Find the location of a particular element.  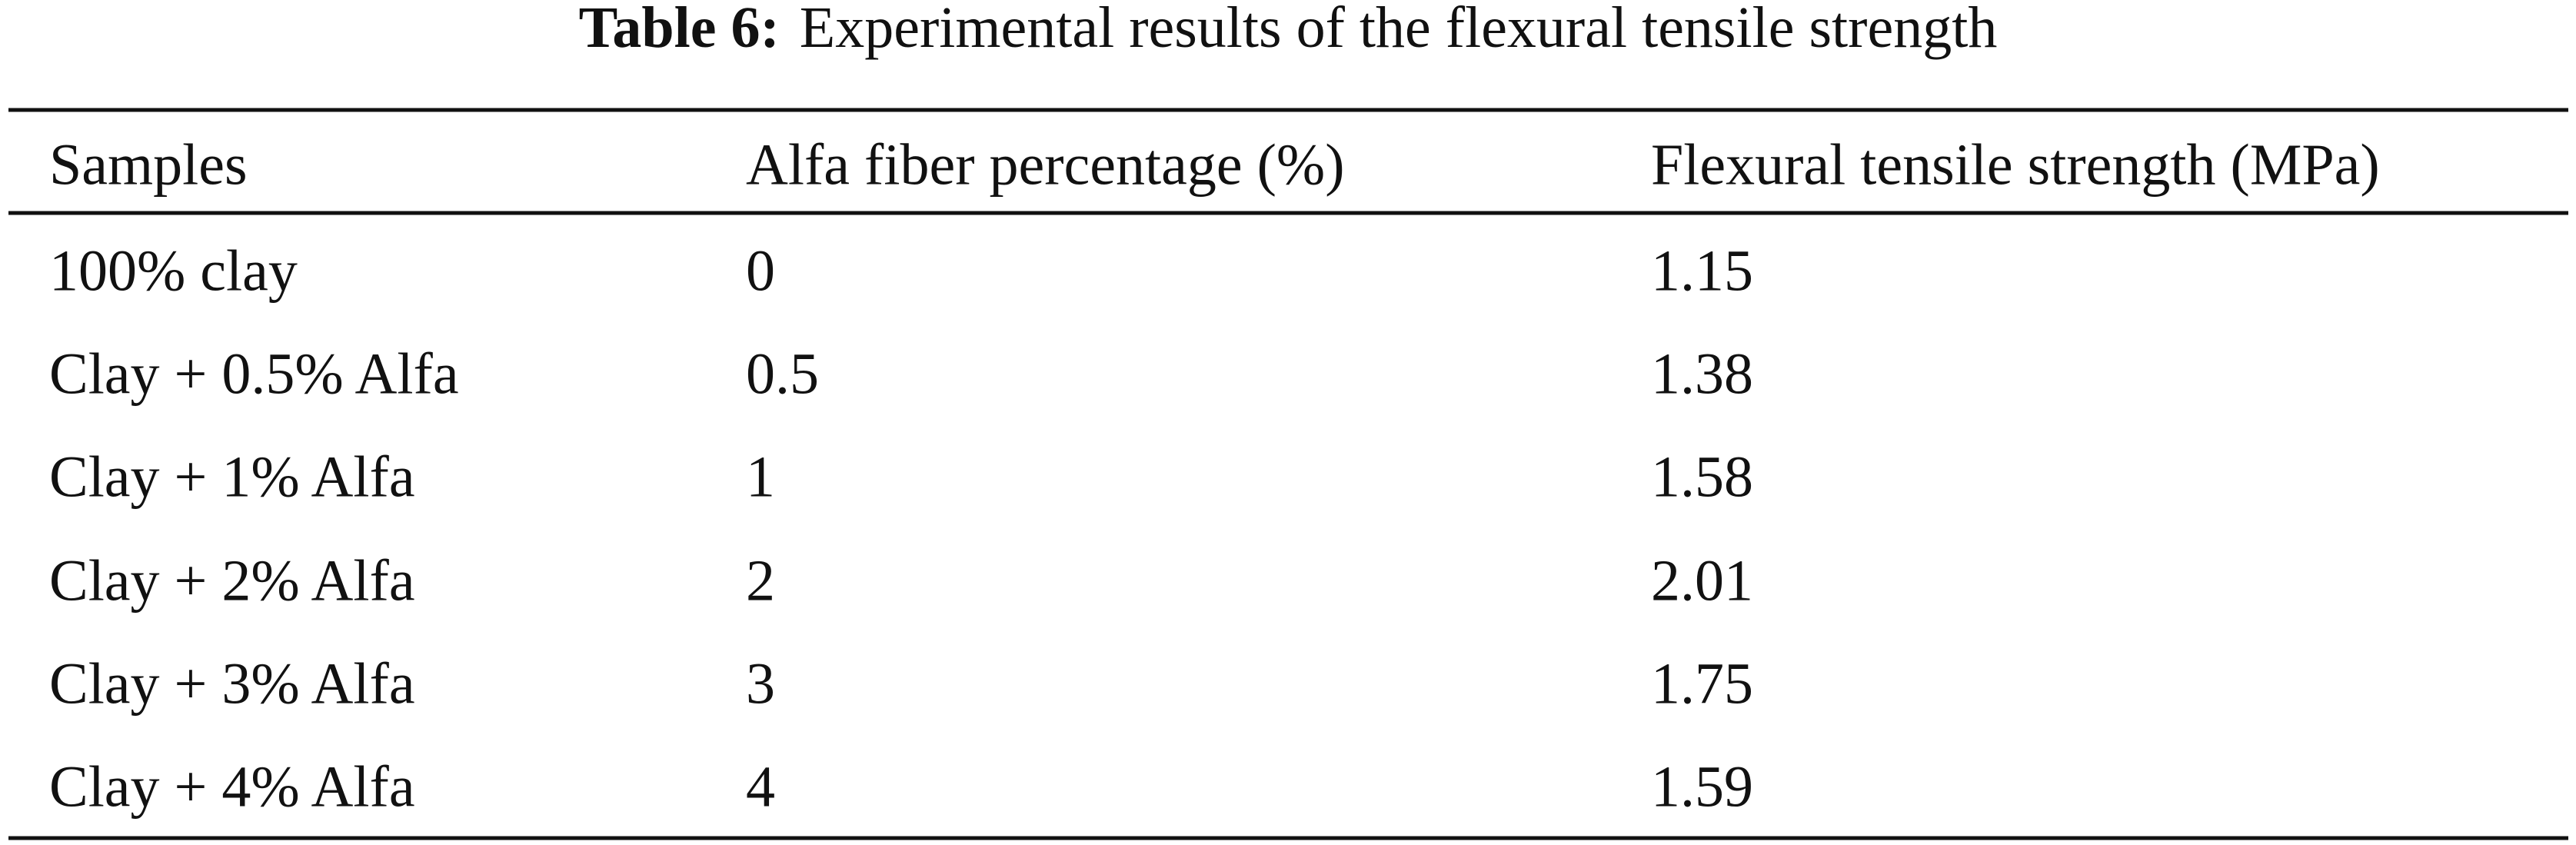

table-cell: Clay + 4% Alfa is located at coordinates (232, 786).